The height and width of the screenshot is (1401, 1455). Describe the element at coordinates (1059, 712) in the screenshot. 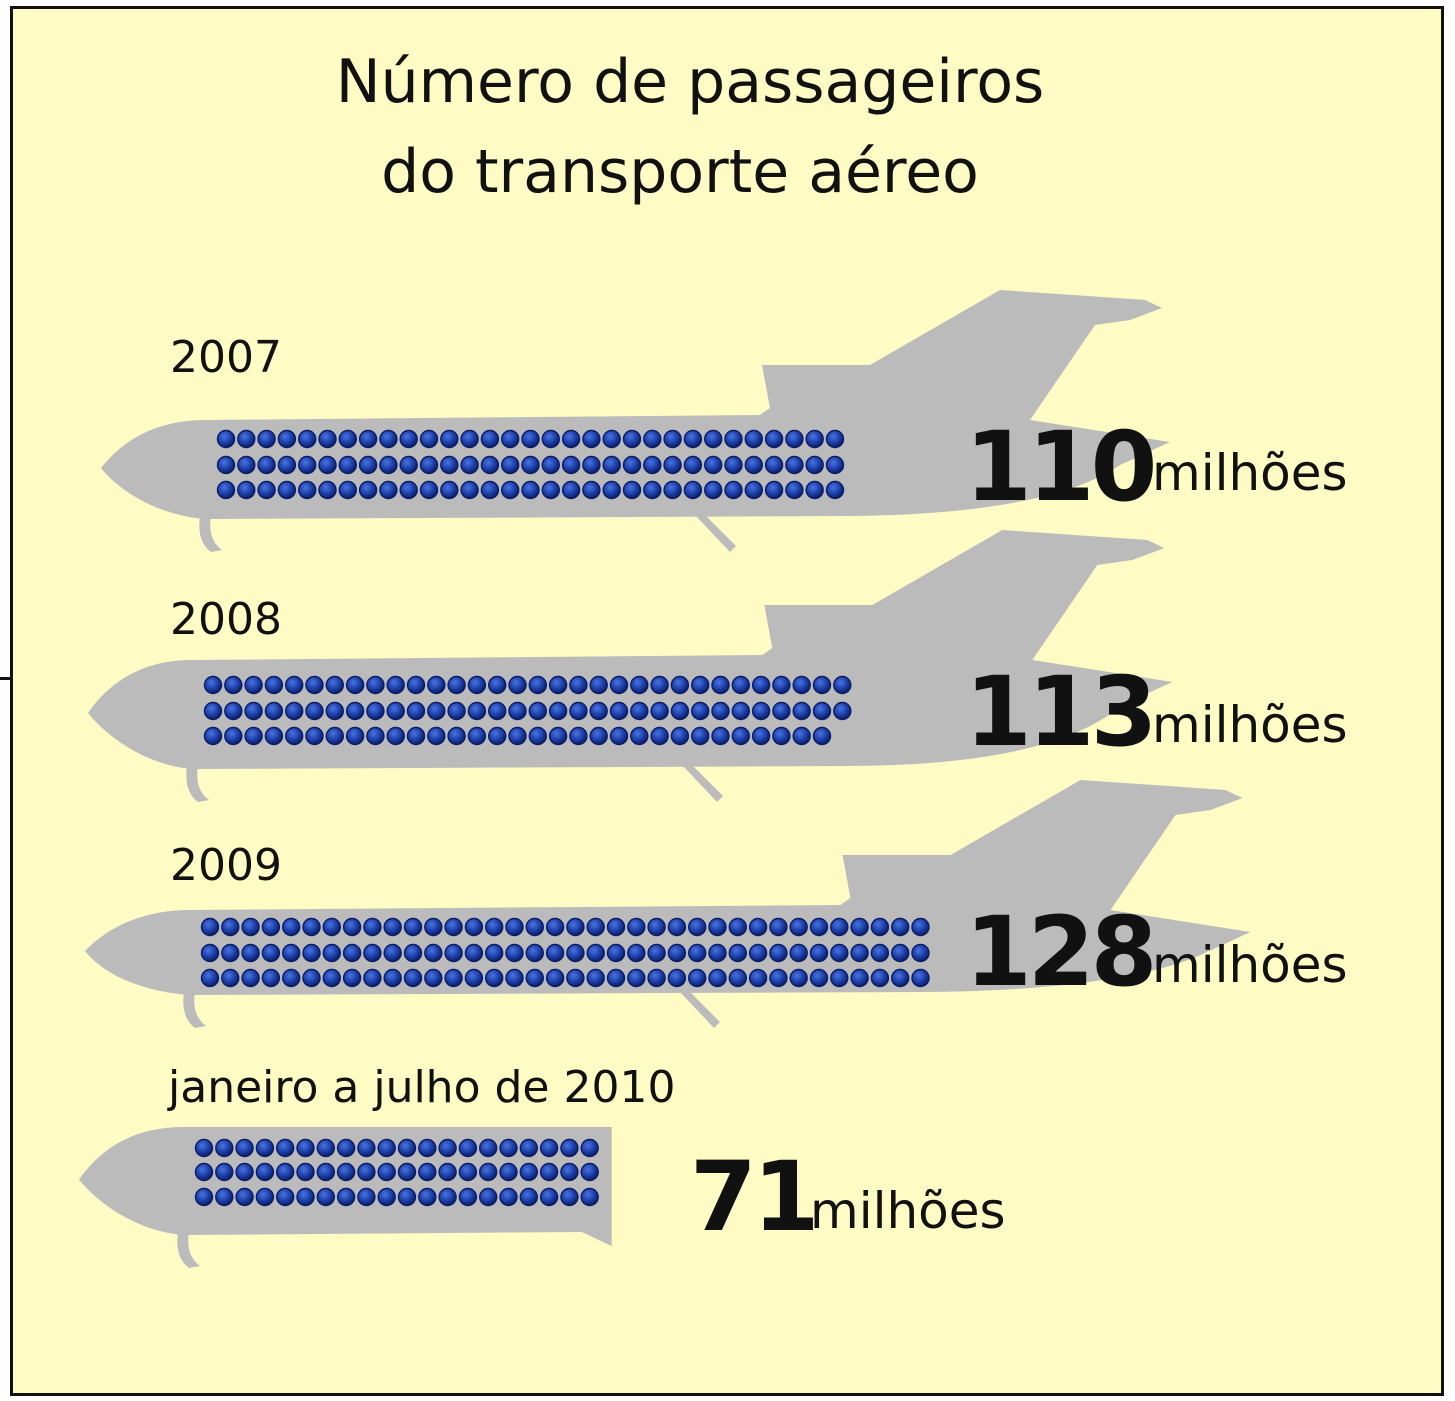

I see `value-label: 113` at that location.